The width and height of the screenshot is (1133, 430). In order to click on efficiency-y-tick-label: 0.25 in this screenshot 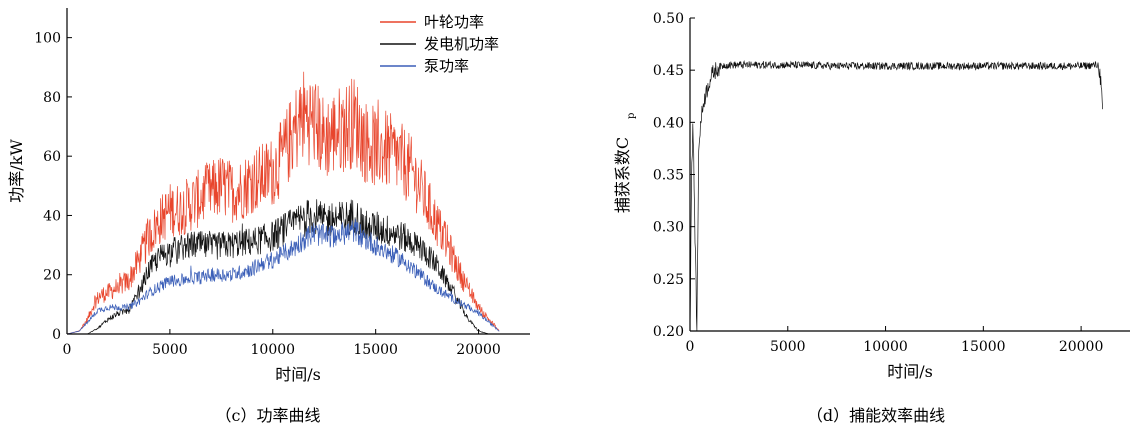, I will do `click(668, 280)`.